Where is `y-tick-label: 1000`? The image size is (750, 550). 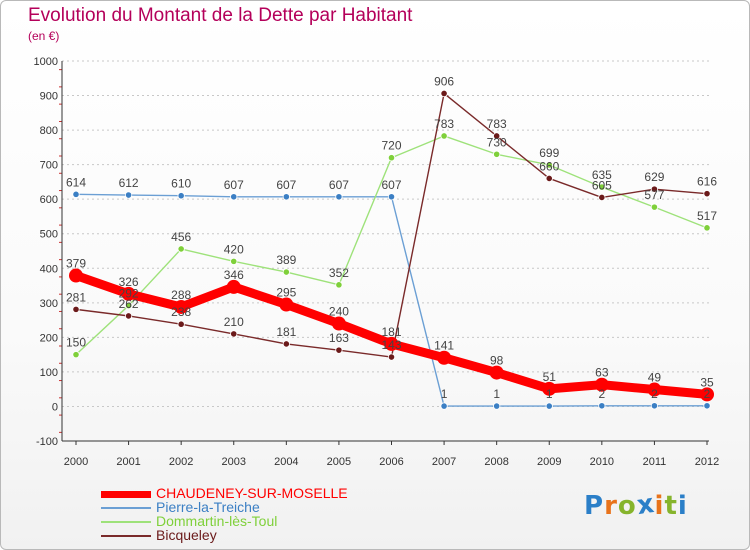 y-tick-label: 1000 is located at coordinates (46, 62).